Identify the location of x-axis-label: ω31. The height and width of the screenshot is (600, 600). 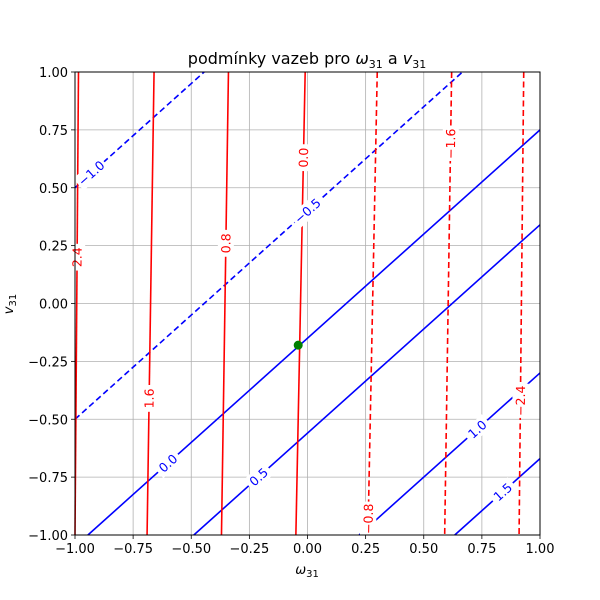
(307, 571).